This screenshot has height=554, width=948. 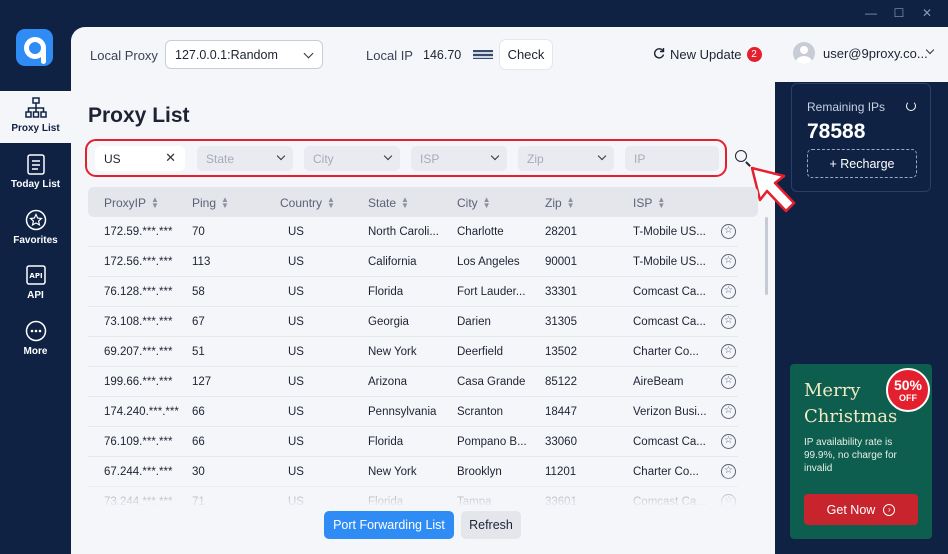 I want to click on local-ip-value: 146.70, so click(x=442, y=55).